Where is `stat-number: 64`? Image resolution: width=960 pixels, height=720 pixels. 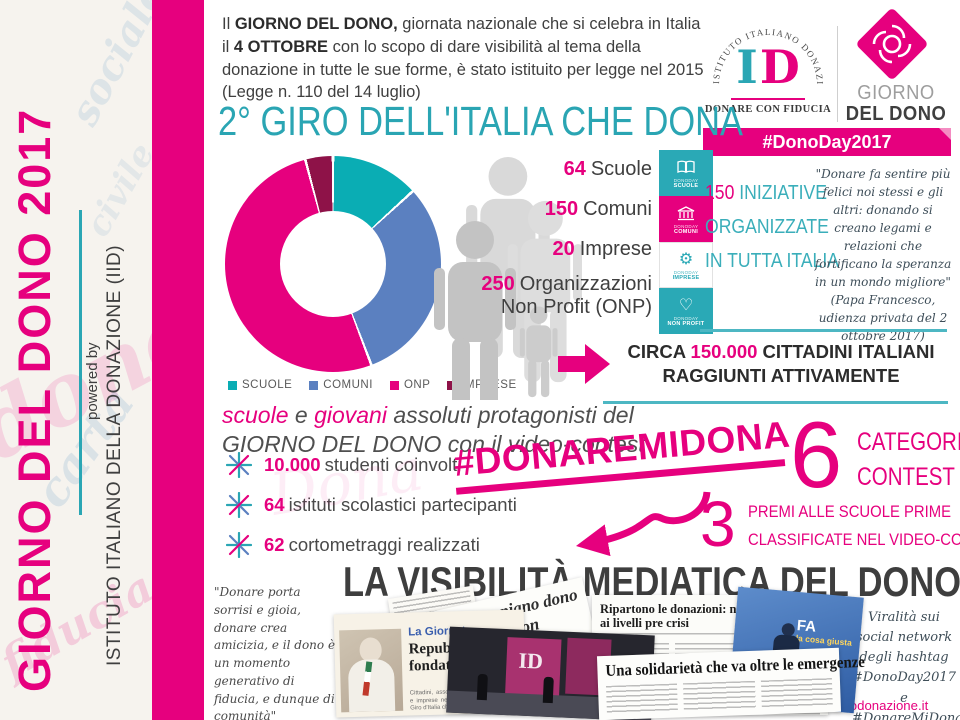 stat-number: 64 is located at coordinates (574, 169).